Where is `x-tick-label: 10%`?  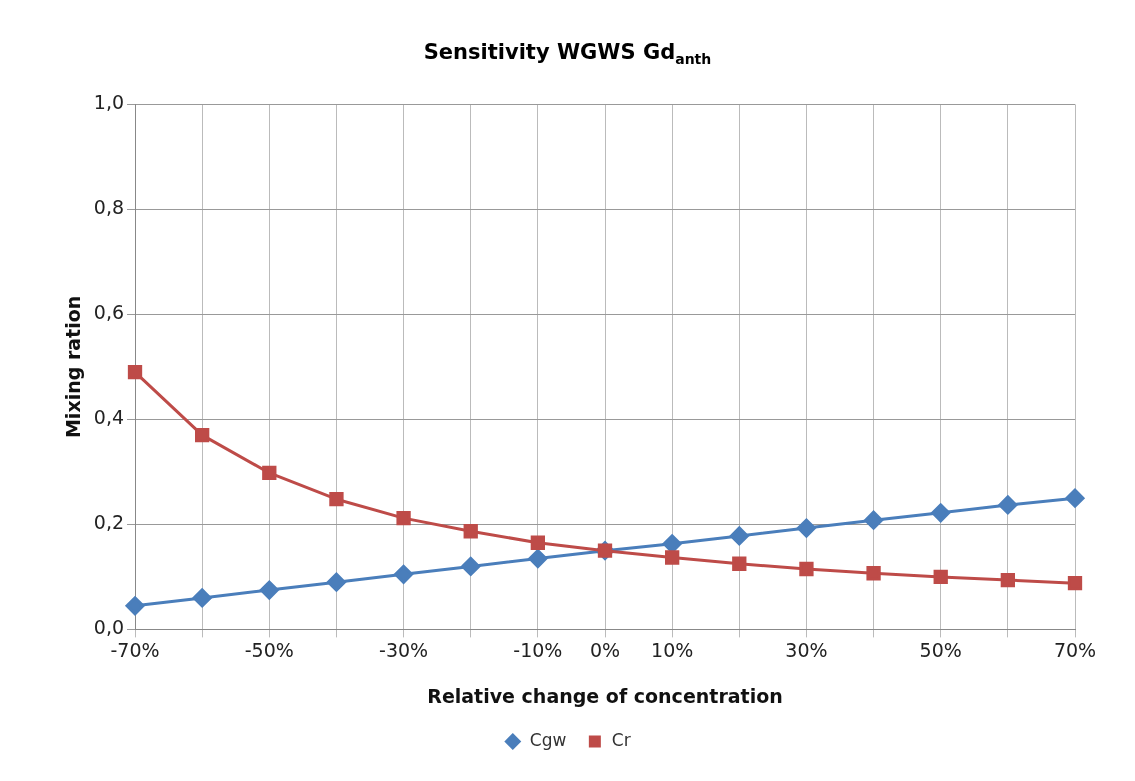
x-tick-label: 10% is located at coordinates (672, 649).